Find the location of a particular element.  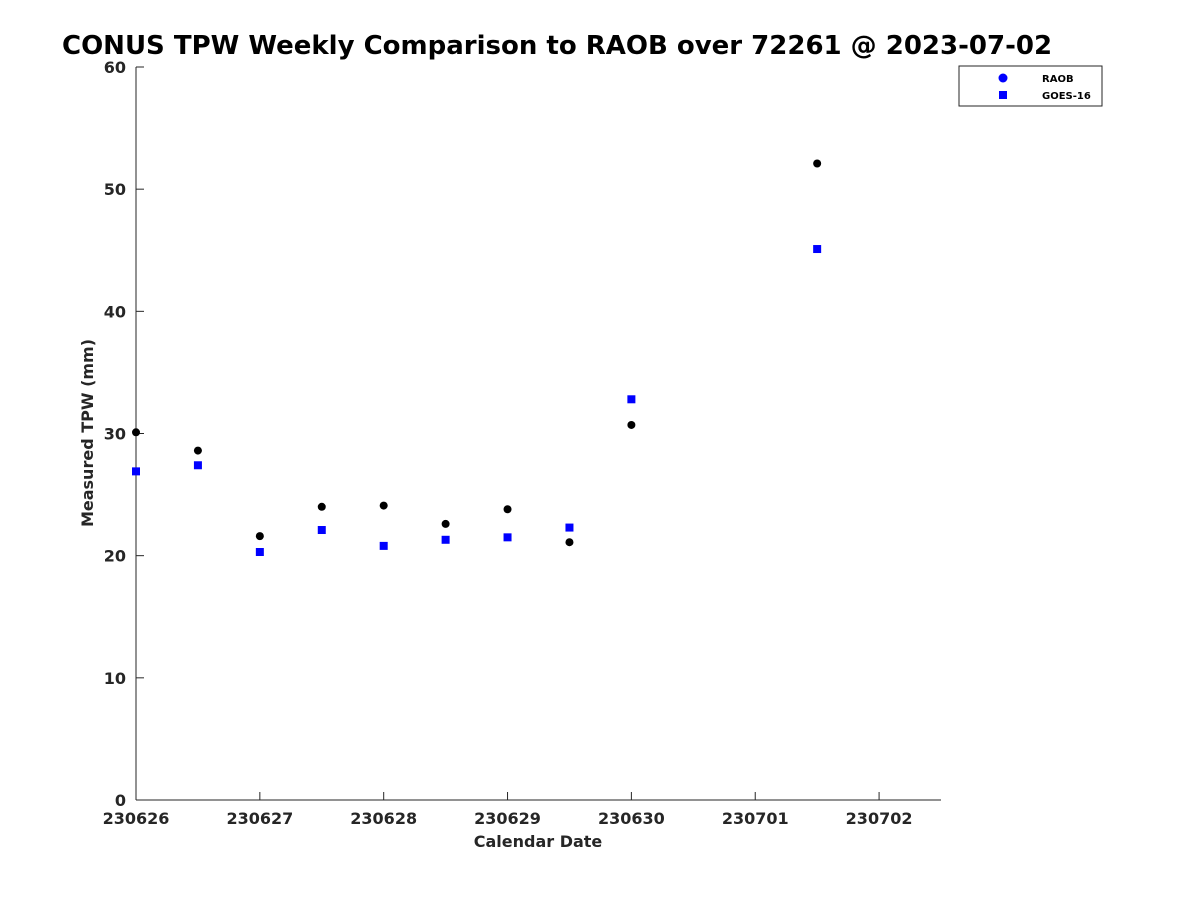

x-tick-label: 230629 is located at coordinates (507, 818).